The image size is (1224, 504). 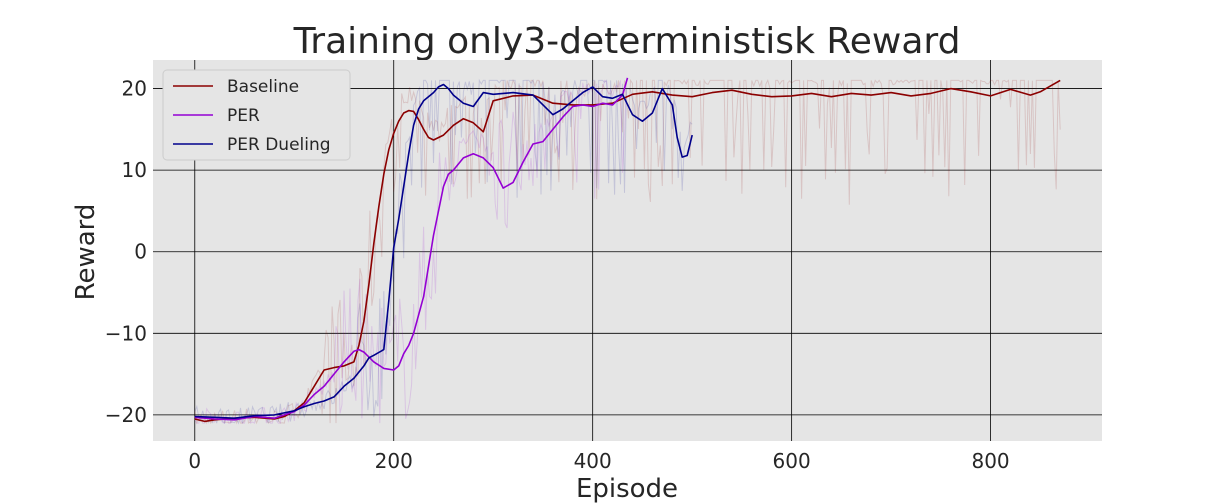 I want to click on legend-label: Baseline, so click(x=263, y=87).